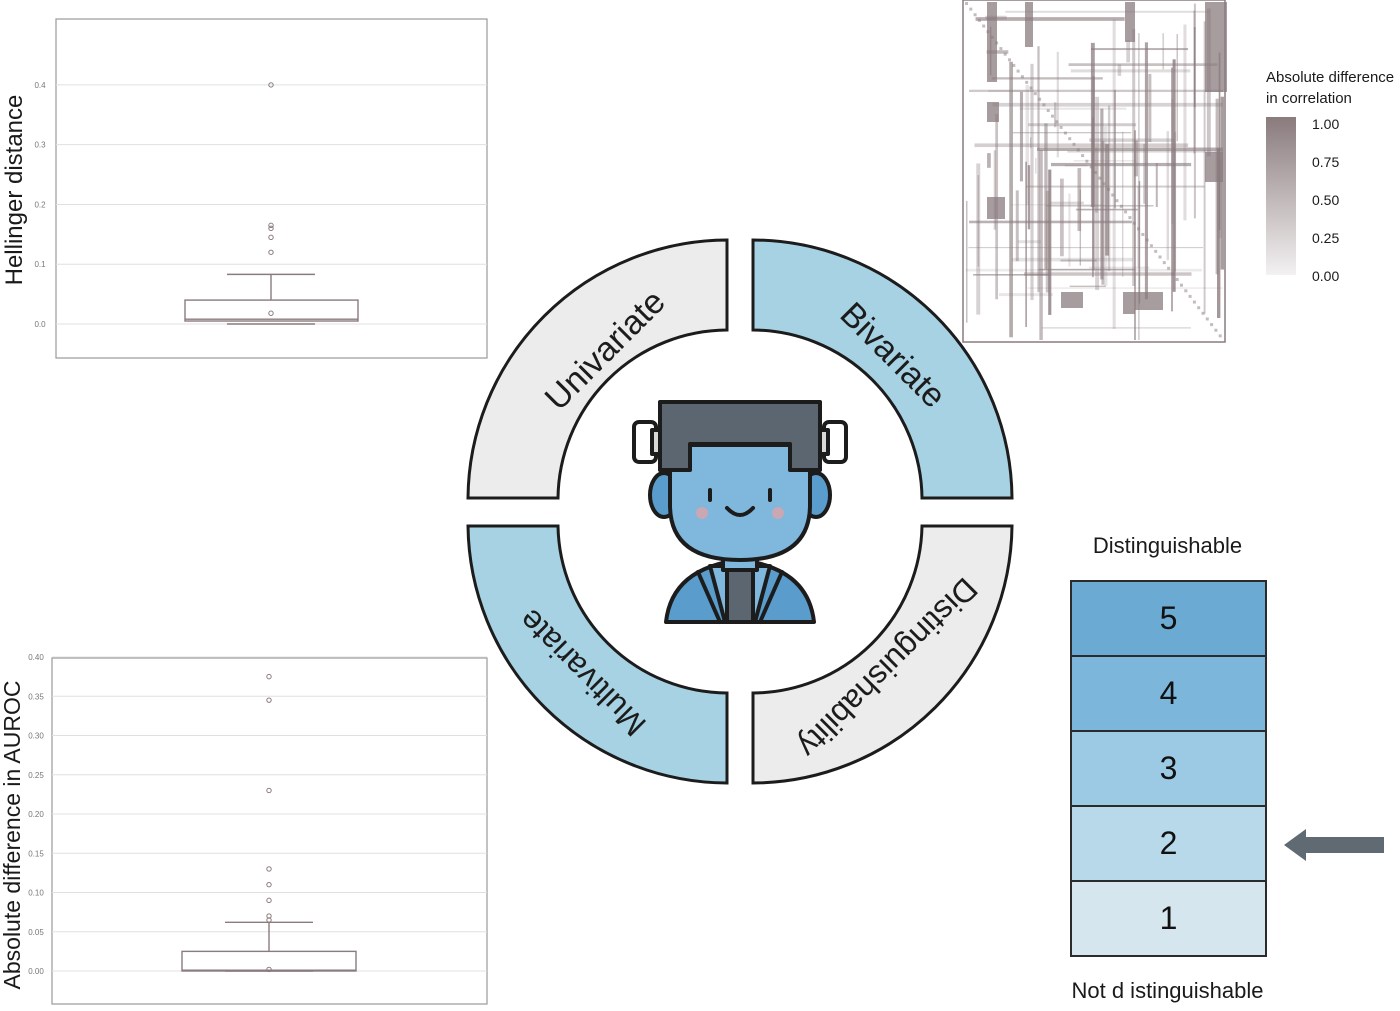 Image resolution: width=1400 pixels, height=1011 pixels. Describe the element at coordinates (14, 190) in the screenshot. I see `hellinger-ylabel: Hellinger distance` at that location.